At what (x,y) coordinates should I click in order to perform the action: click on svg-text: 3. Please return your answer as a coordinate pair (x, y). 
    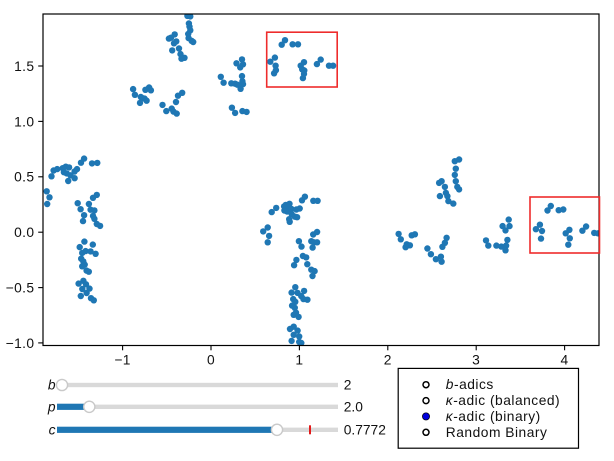
    Looking at the image, I should click on (476, 360).